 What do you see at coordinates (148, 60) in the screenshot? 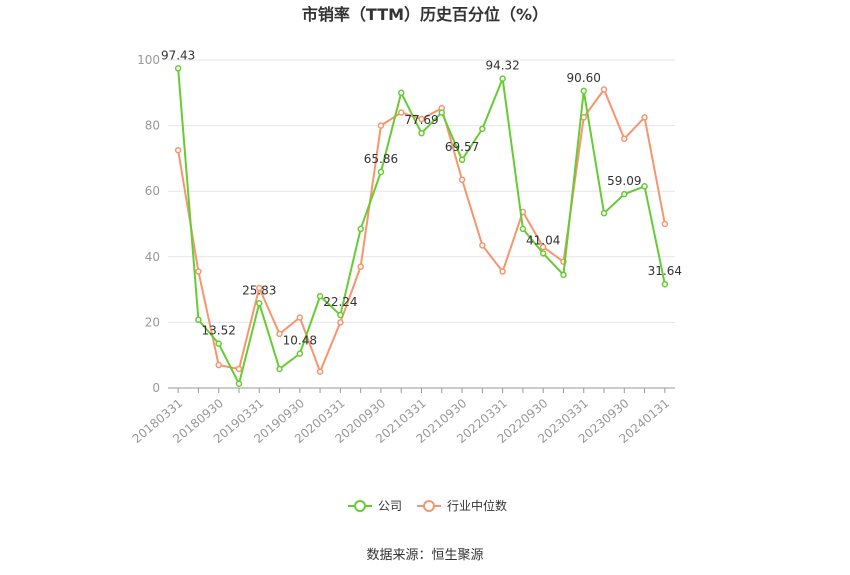
I see `y-tick-label: 100` at bounding box center [148, 60].